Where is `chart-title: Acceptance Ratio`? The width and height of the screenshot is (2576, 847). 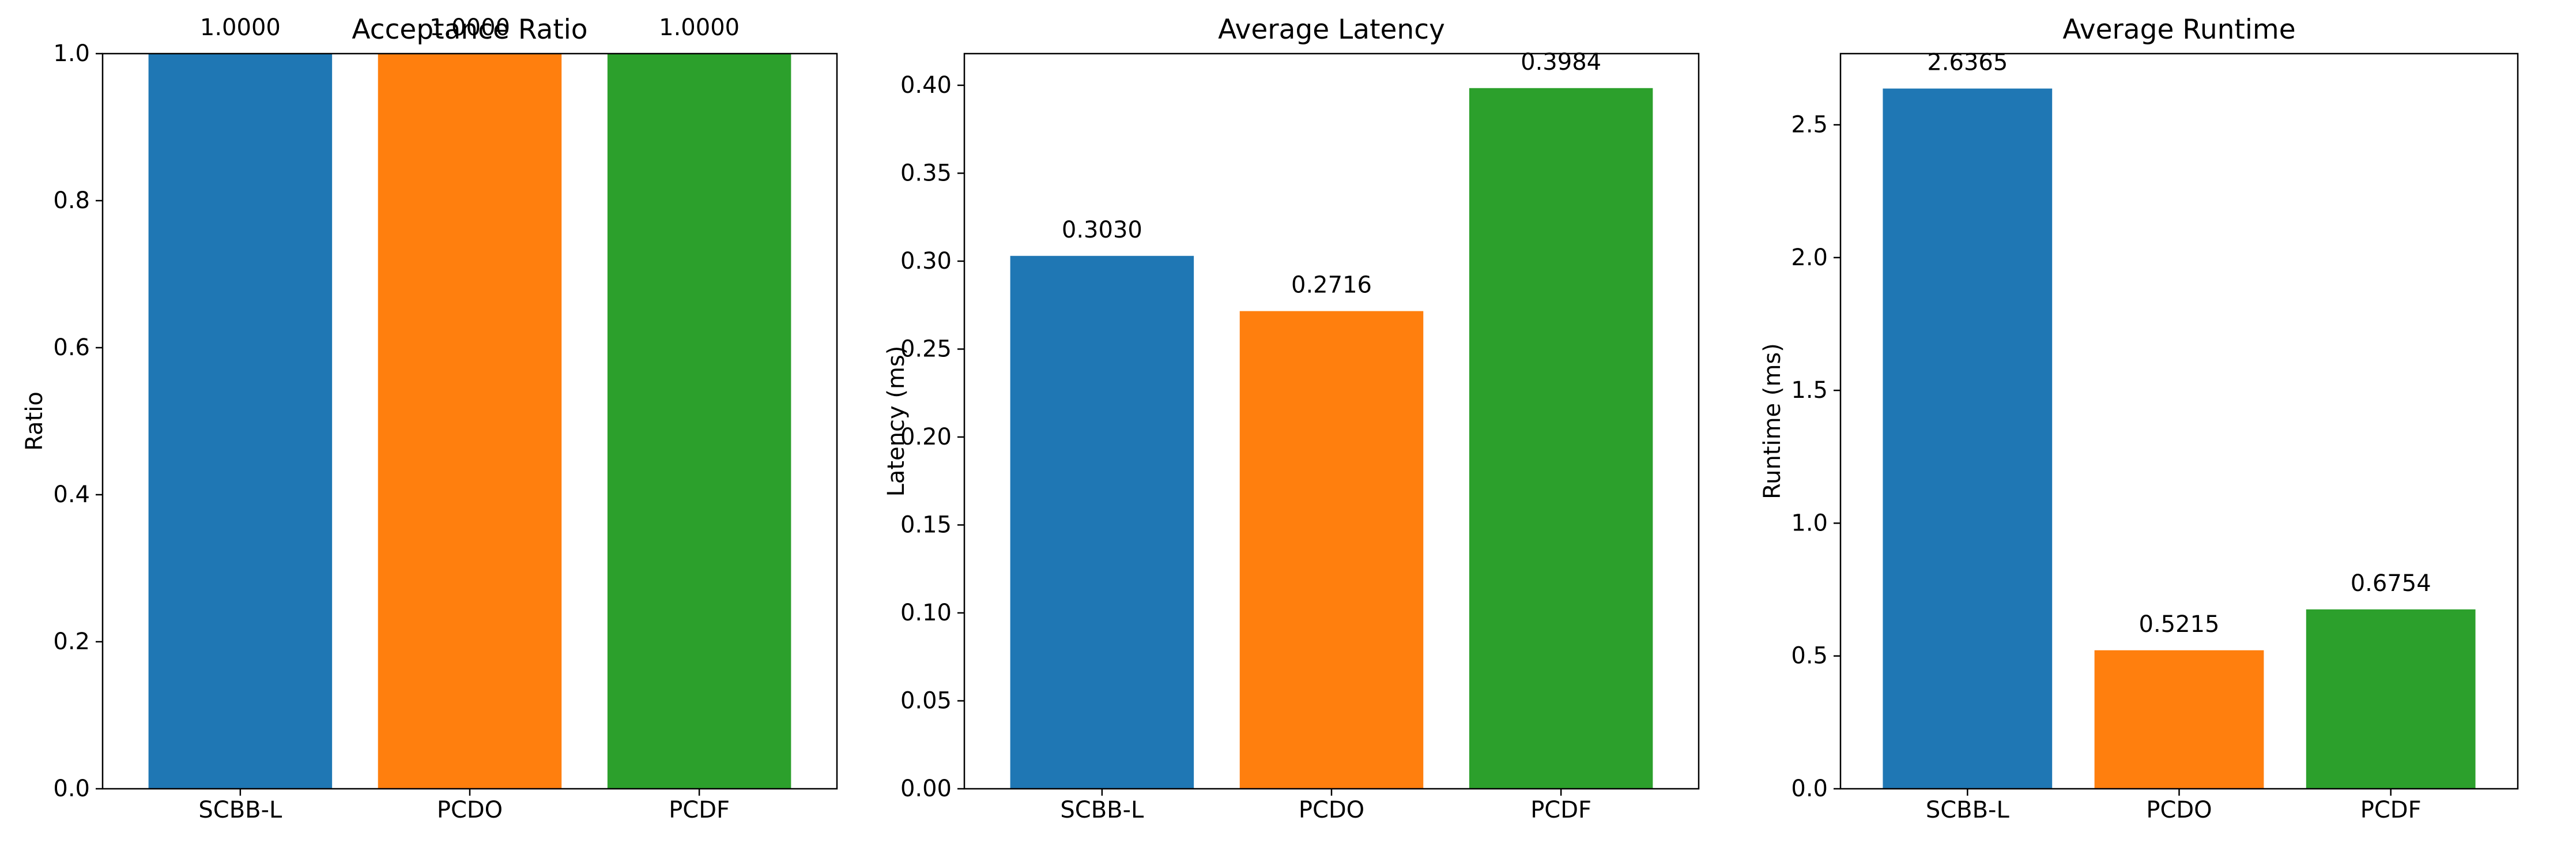
chart-title: Acceptance Ratio is located at coordinates (469, 30).